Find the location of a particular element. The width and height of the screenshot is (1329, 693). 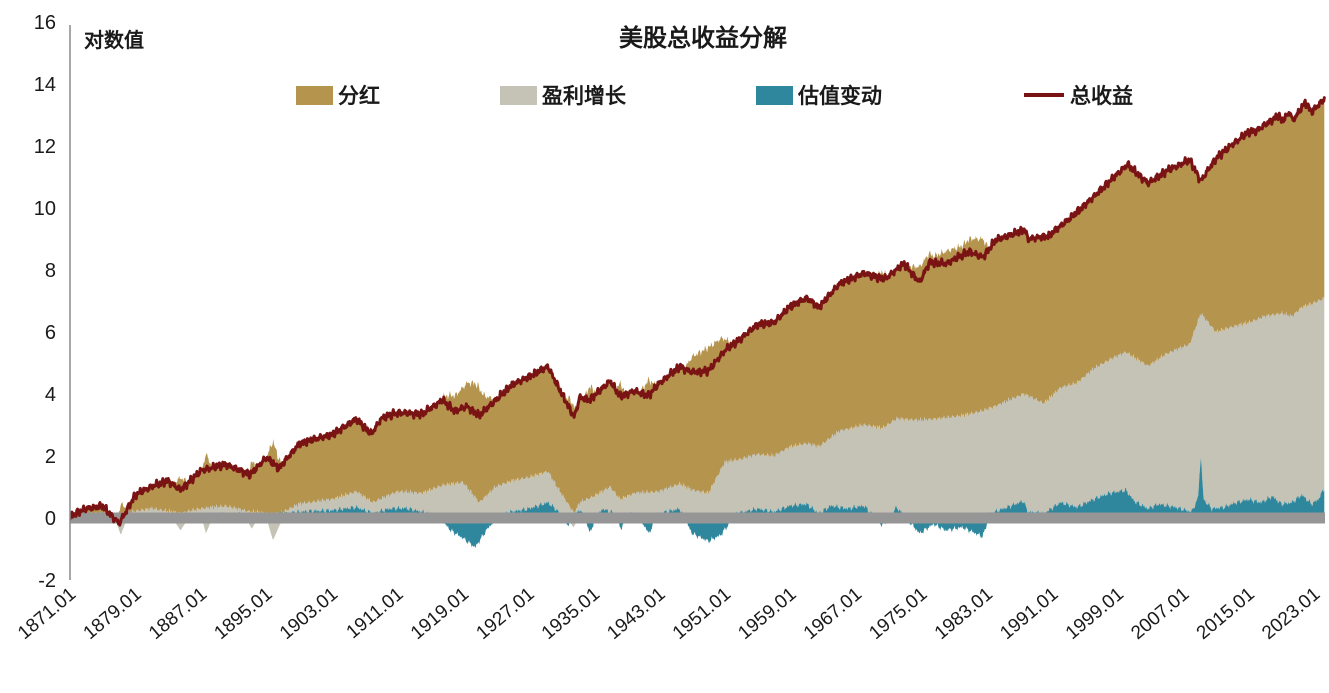

x-tick-label: 1999.01 is located at coordinates (1095, 614).